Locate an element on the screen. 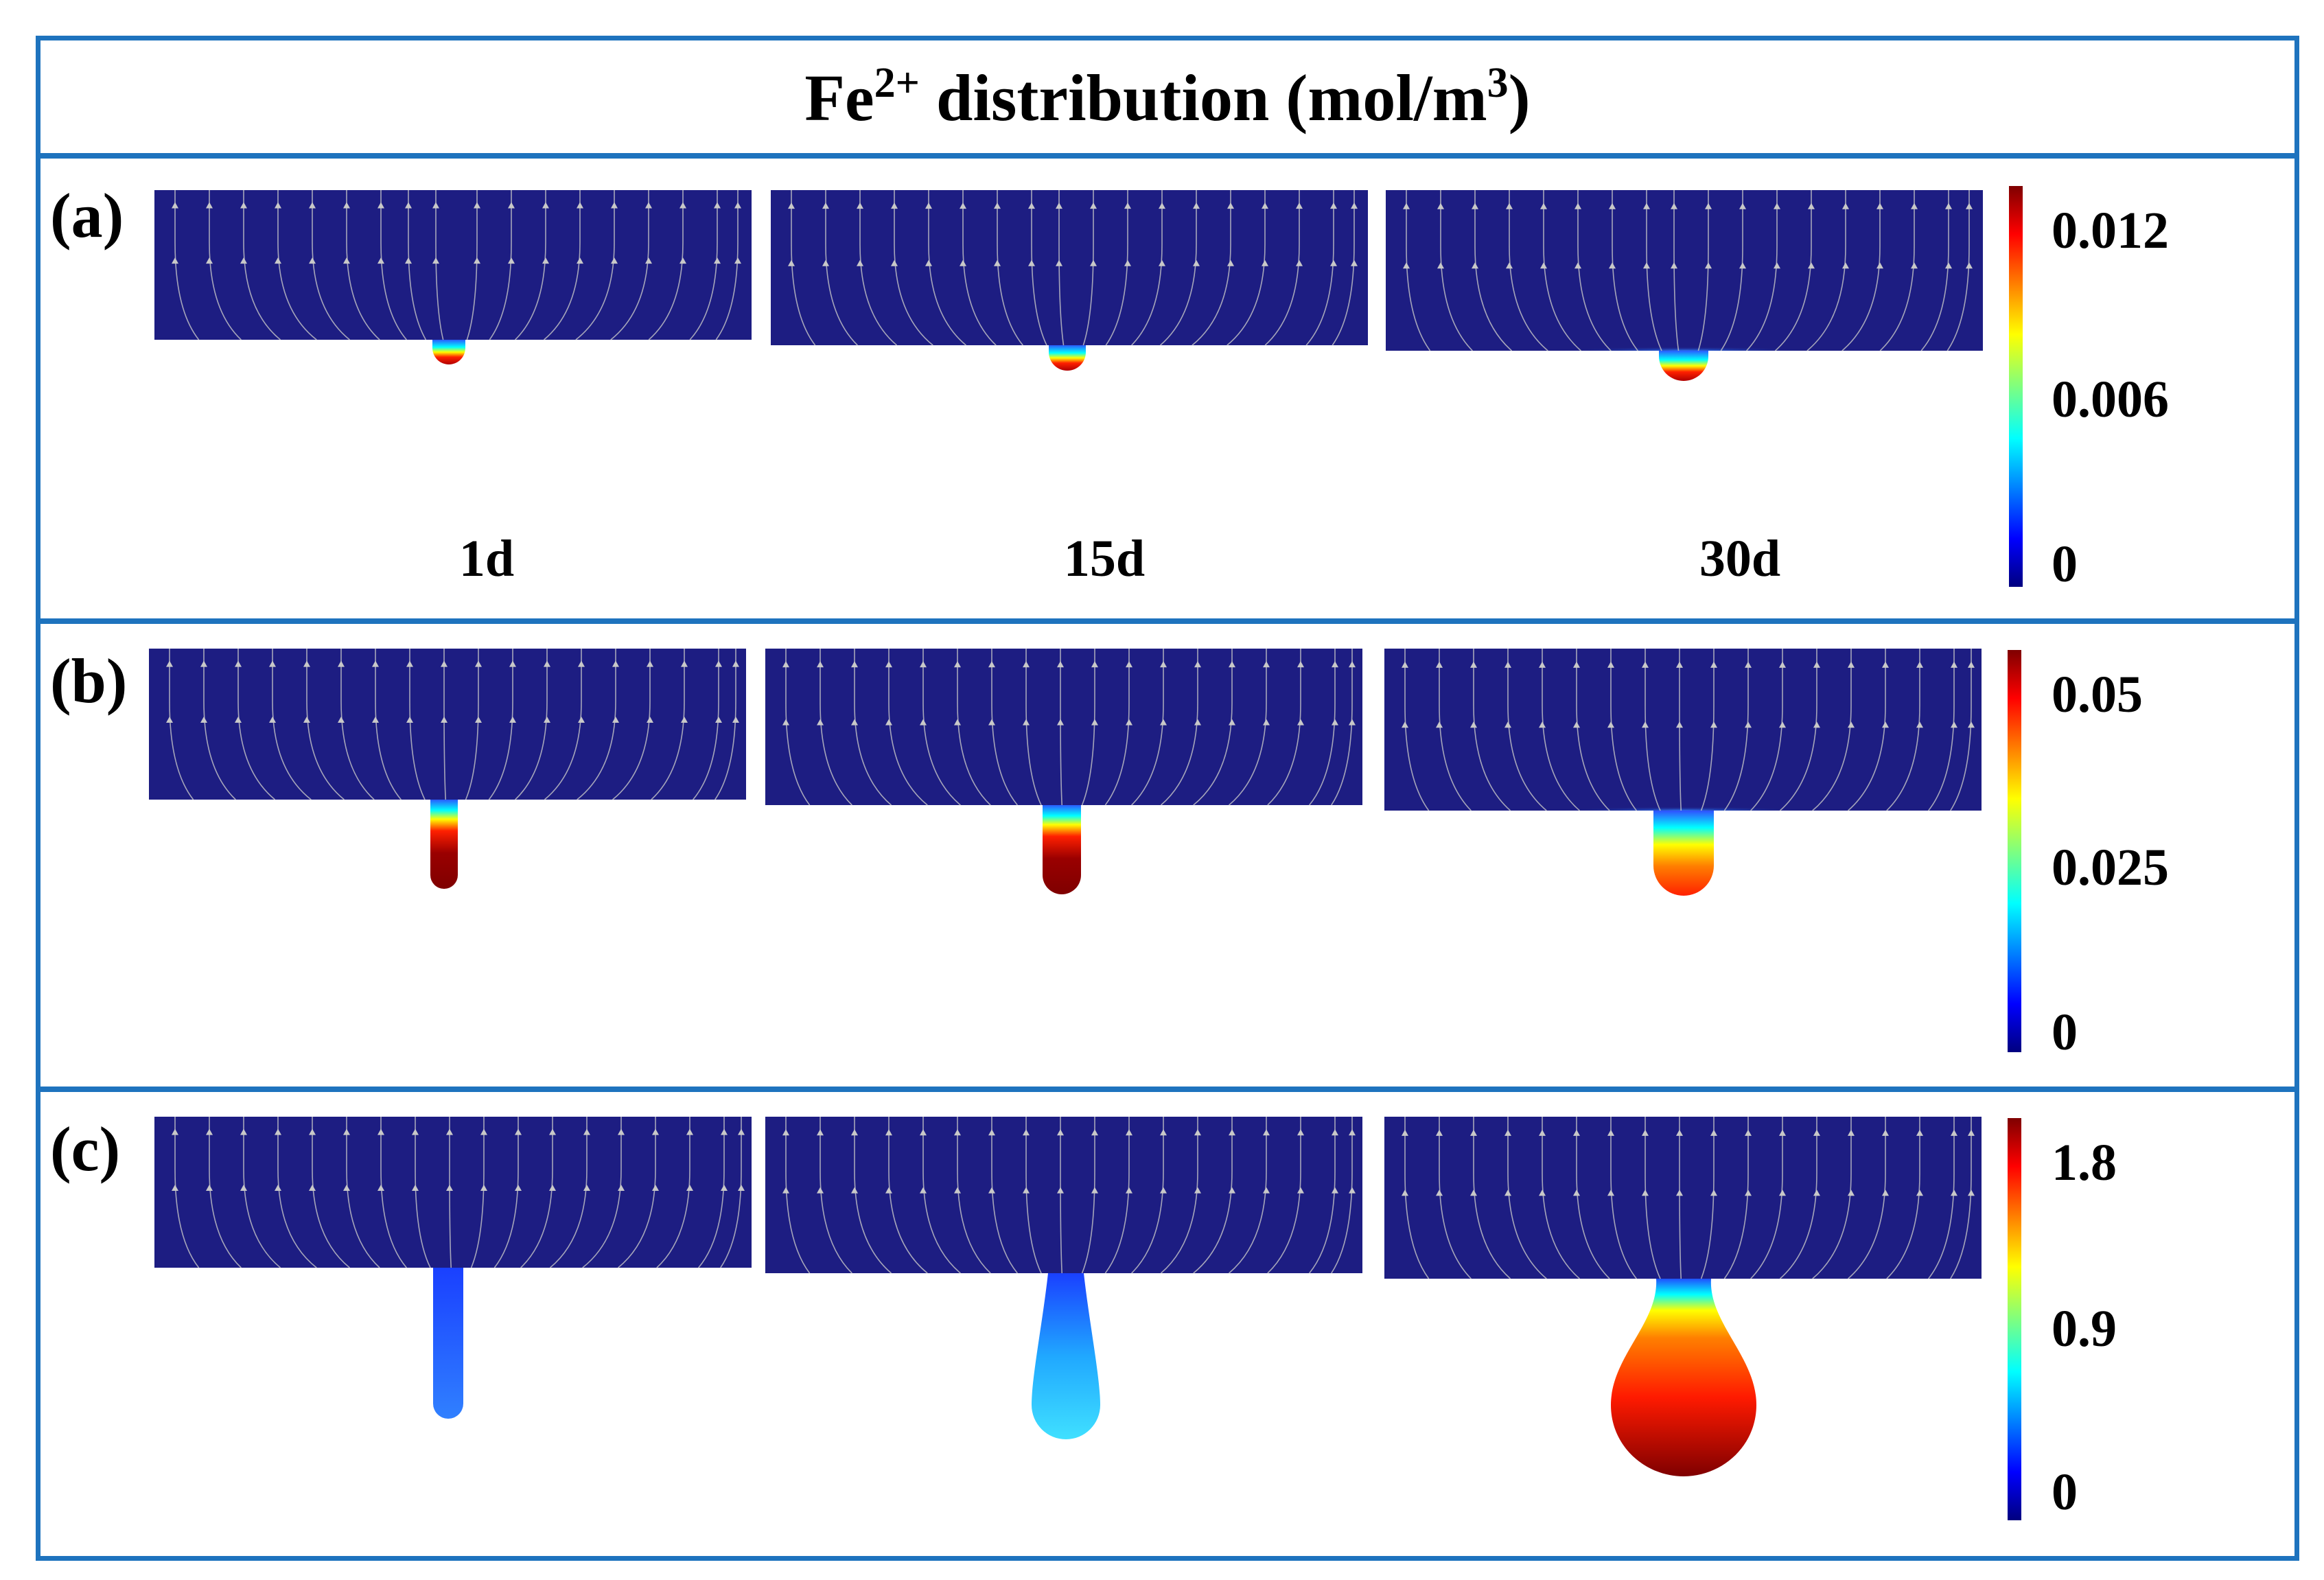 The image size is (2324, 1580). figure-title: Fe2+ distribution (mol/m3) is located at coordinates (1167, 97).